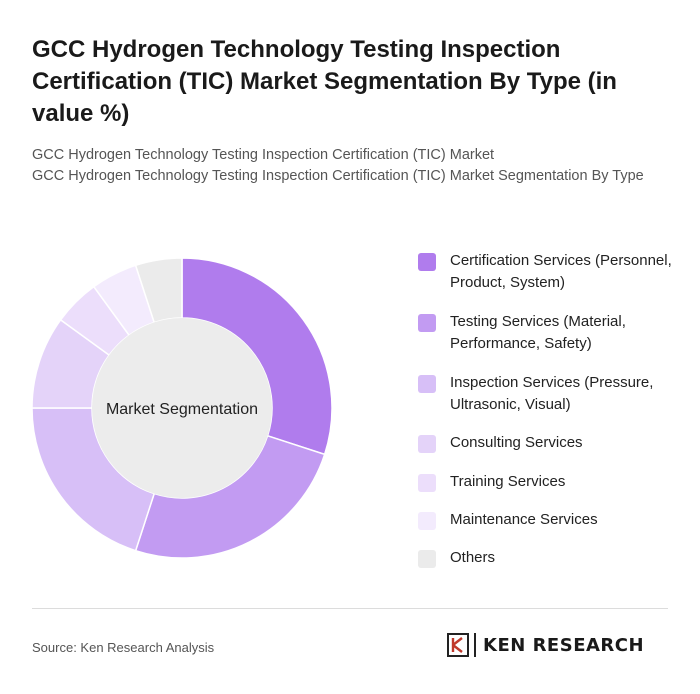  Describe the element at coordinates (508, 481) in the screenshot. I see `legend-label: Training Services` at that location.